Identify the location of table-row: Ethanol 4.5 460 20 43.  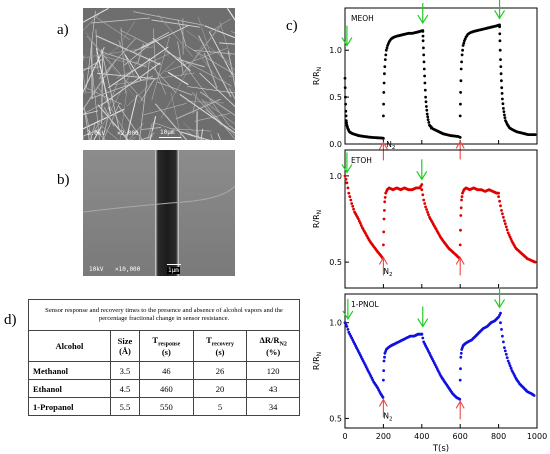
(164, 388).